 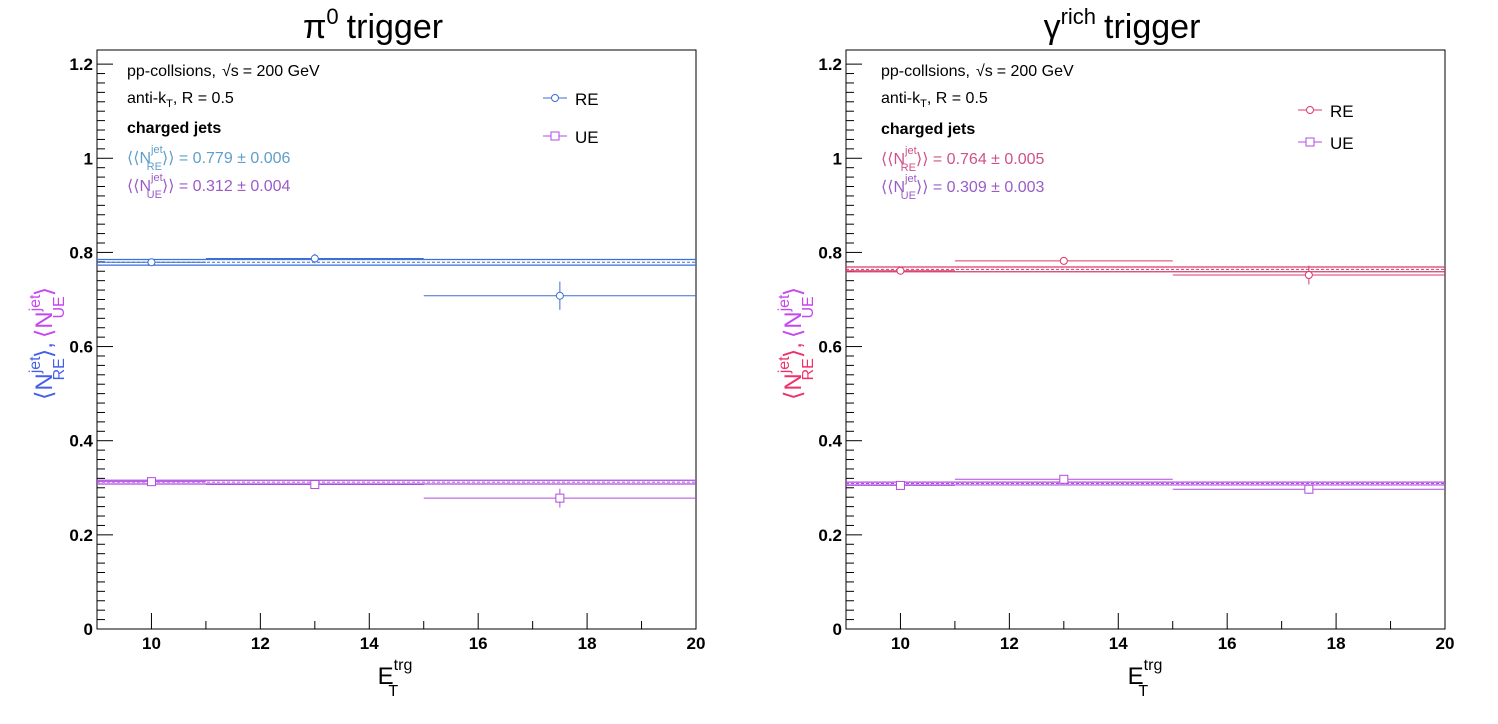 What do you see at coordinates (209, 158) in the screenshot?
I see `annotation-mean-re: ⟨⟨Njet RE⟩⟩ = 0.779 ± 0.006` at bounding box center [209, 158].